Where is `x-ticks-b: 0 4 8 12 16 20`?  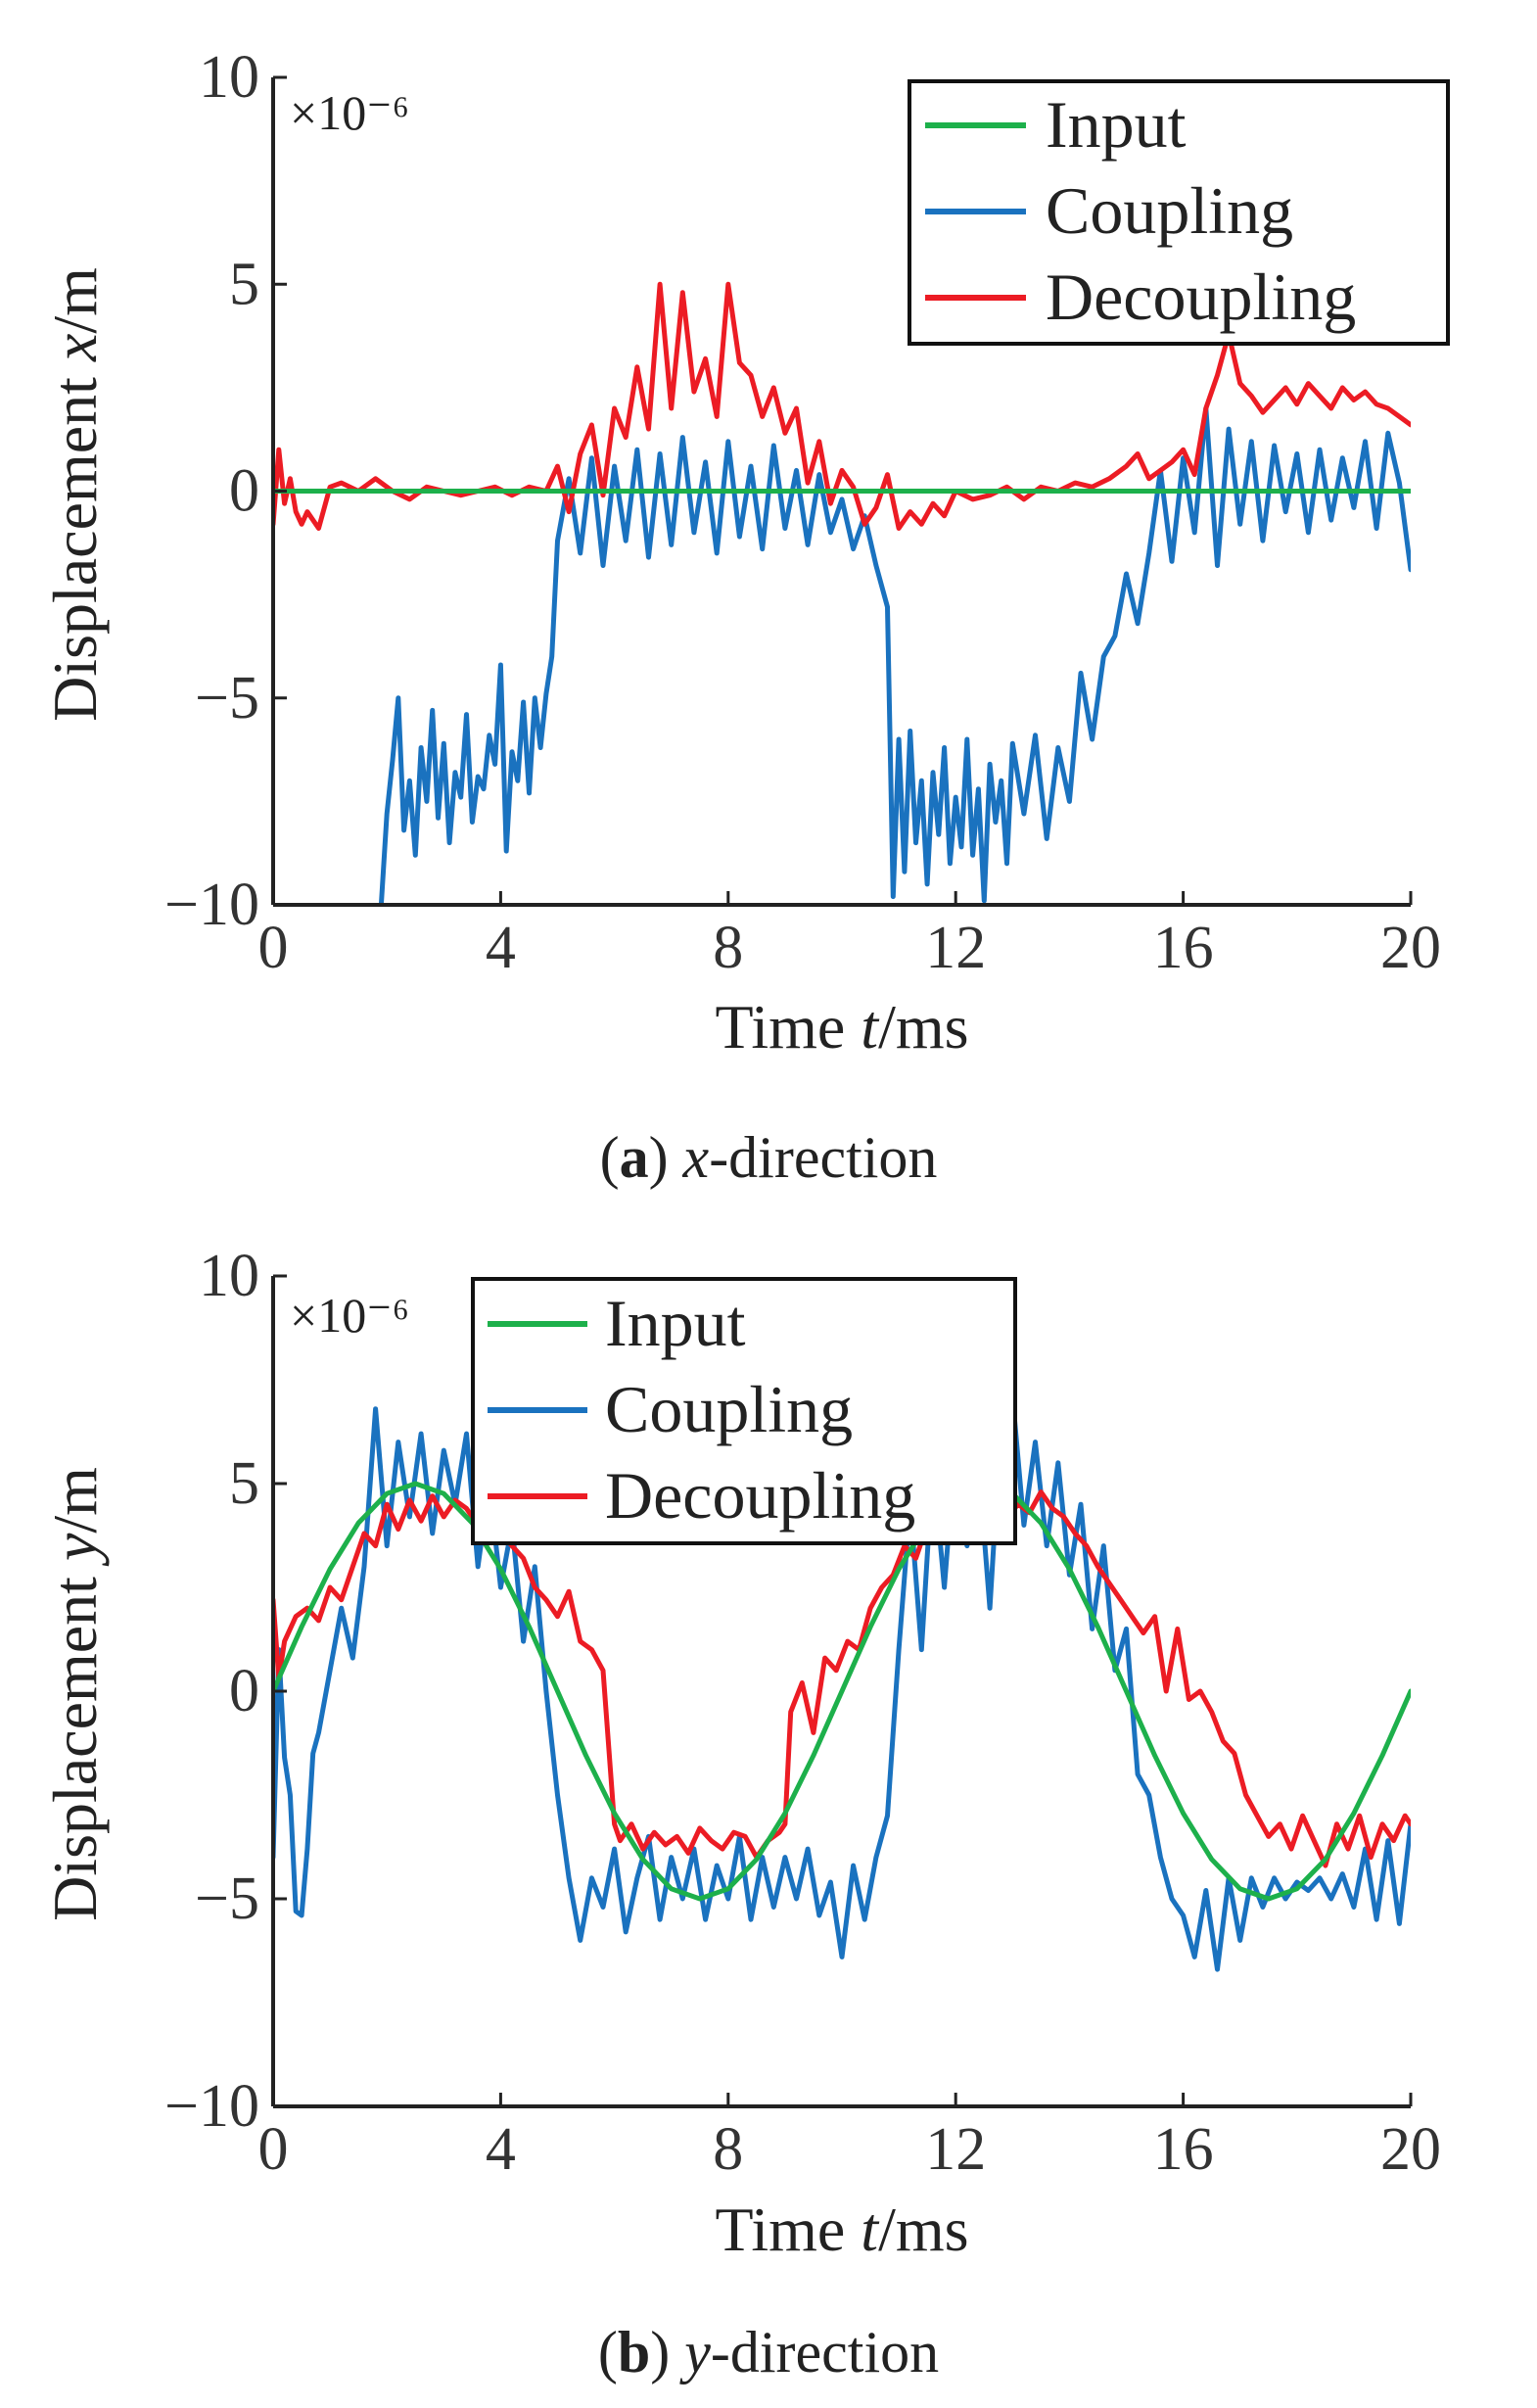
x-ticks-b: 0 4 8 12 16 20 is located at coordinates (849, 2138).